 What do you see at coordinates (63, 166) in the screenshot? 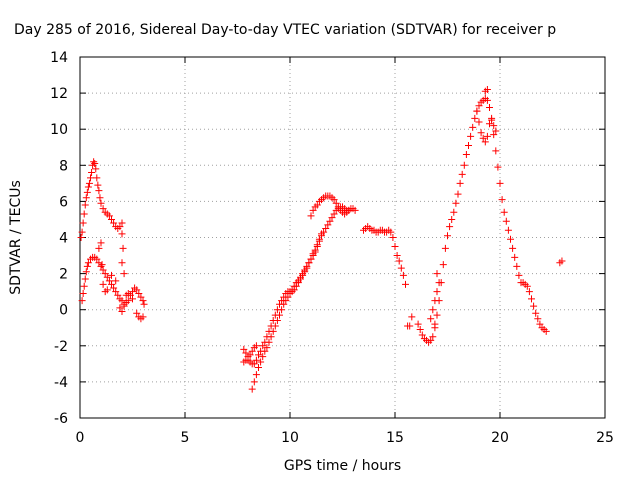
I see `y-tick-label: 8` at bounding box center [63, 166].